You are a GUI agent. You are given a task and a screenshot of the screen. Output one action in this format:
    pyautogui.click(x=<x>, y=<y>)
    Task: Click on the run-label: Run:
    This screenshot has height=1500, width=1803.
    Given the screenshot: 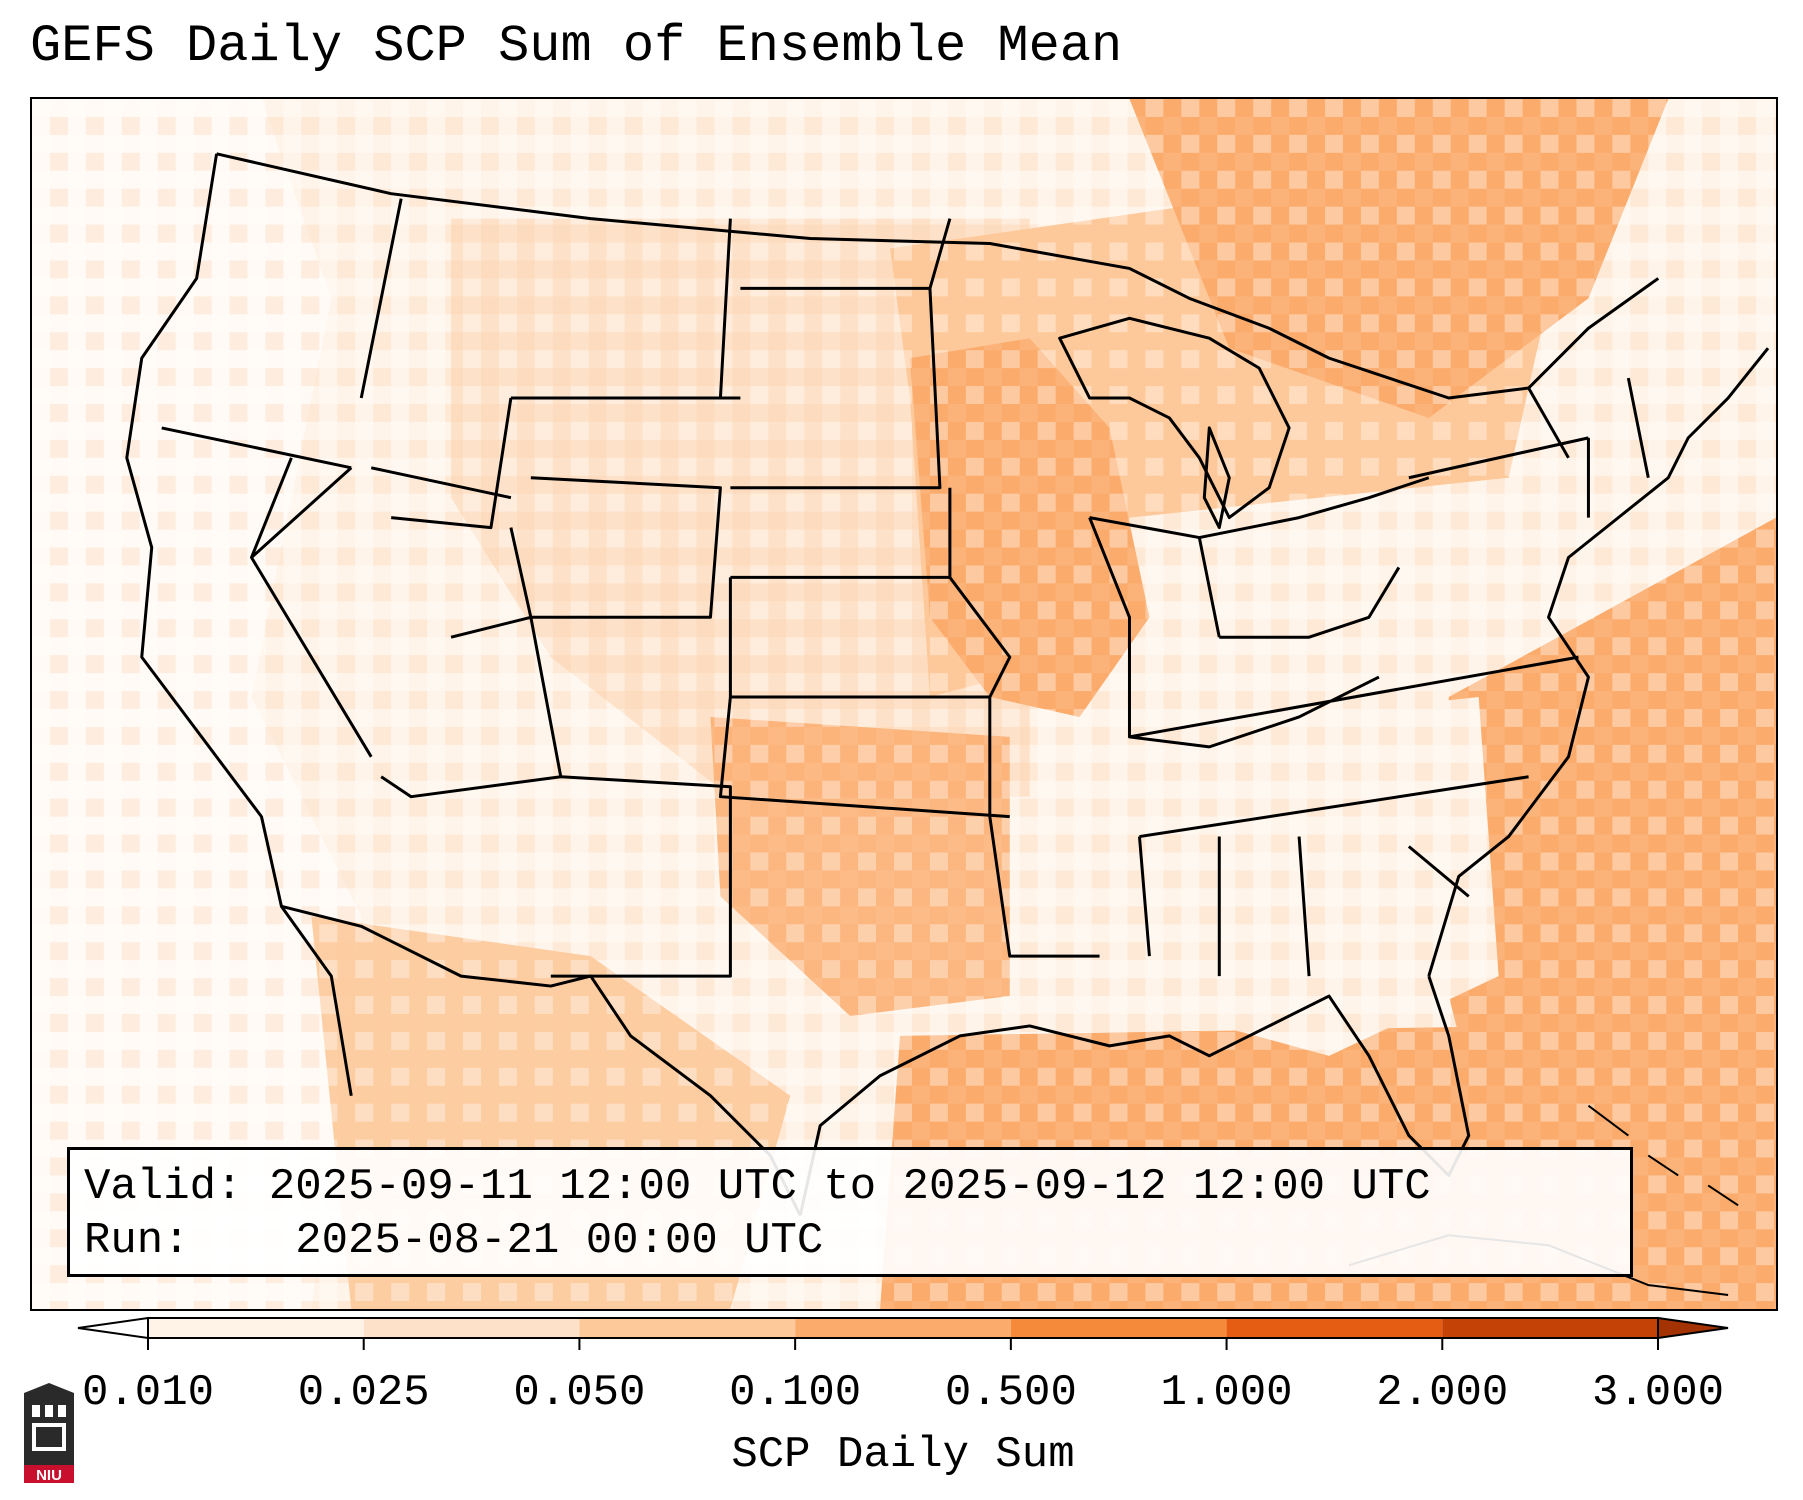 What is the action you would take?
    pyautogui.click(x=137, y=1241)
    